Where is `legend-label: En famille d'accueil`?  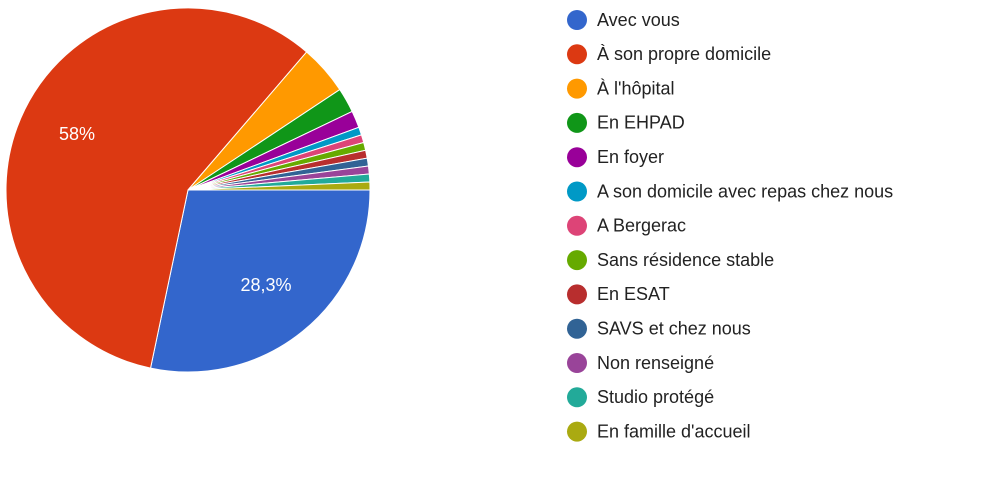 legend-label: En famille d'accueil is located at coordinates (674, 431).